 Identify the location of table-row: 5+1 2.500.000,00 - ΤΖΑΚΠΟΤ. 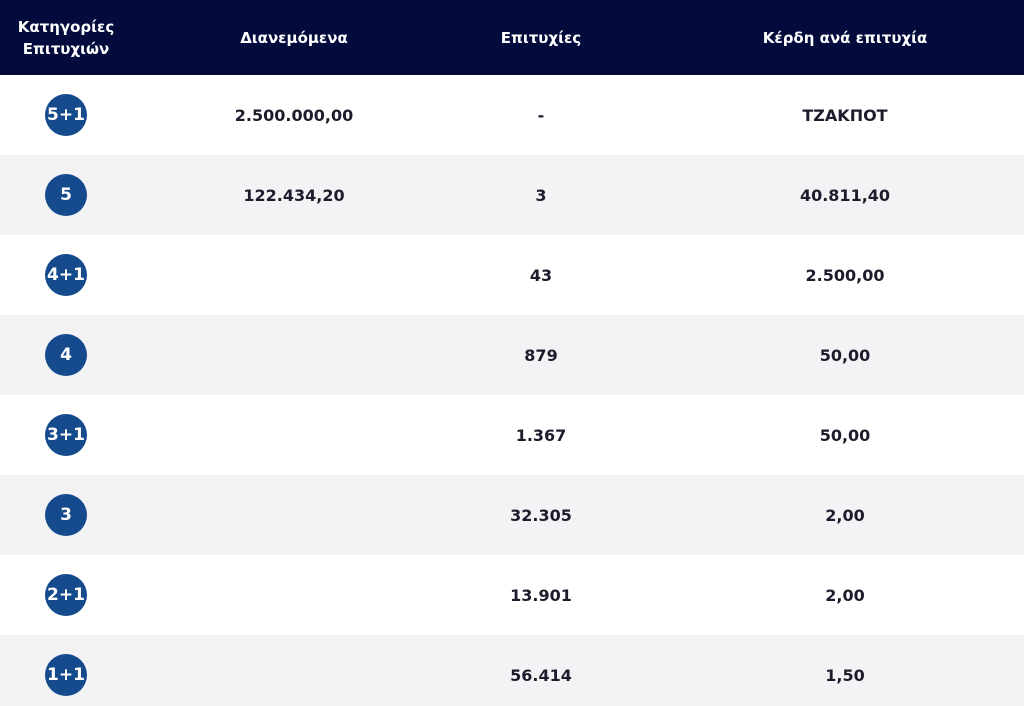
(512, 115).